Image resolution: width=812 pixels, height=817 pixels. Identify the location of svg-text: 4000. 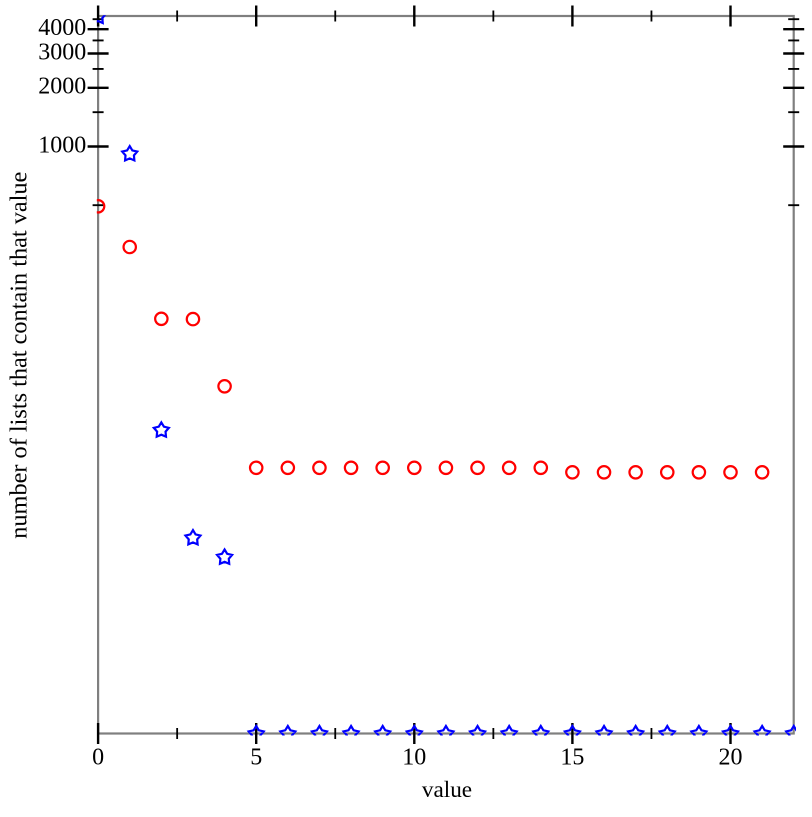
(62, 28).